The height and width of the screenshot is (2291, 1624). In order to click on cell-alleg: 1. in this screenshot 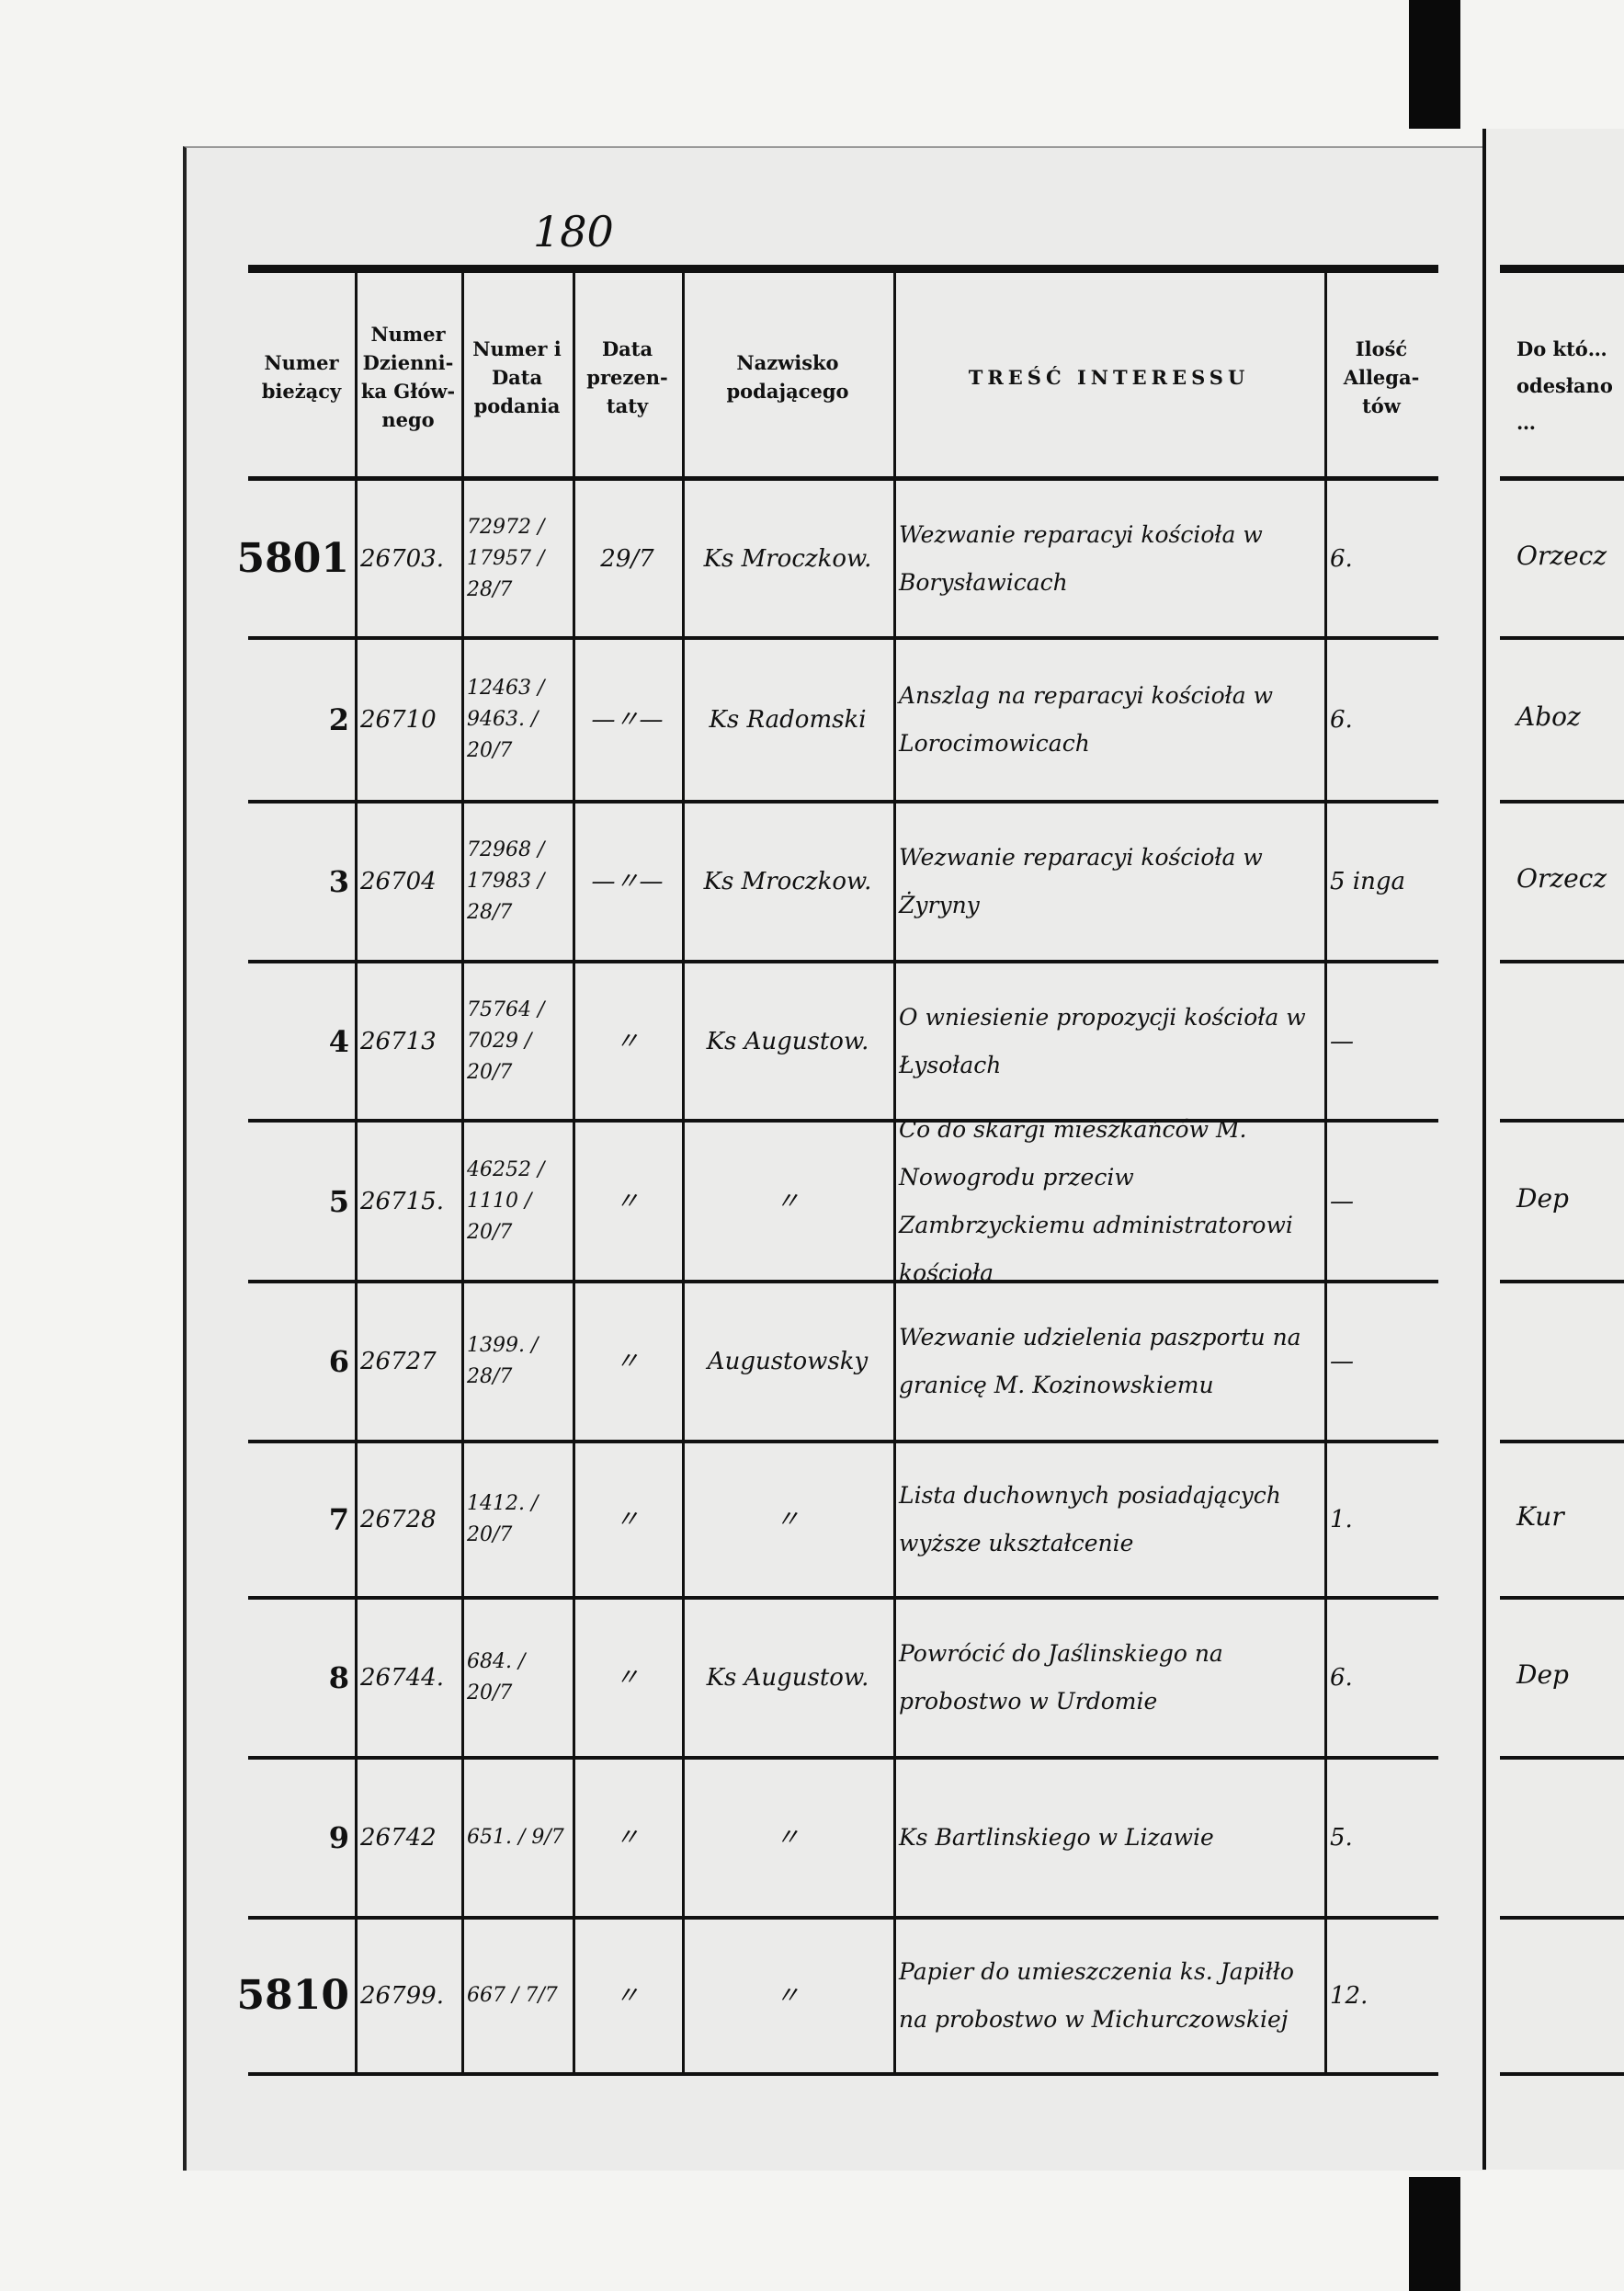, I will do `click(1341, 1519)`.